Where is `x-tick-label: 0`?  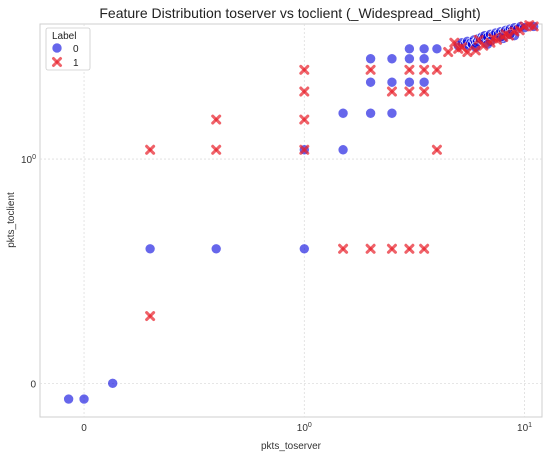
x-tick-label: 0 is located at coordinates (84, 428).